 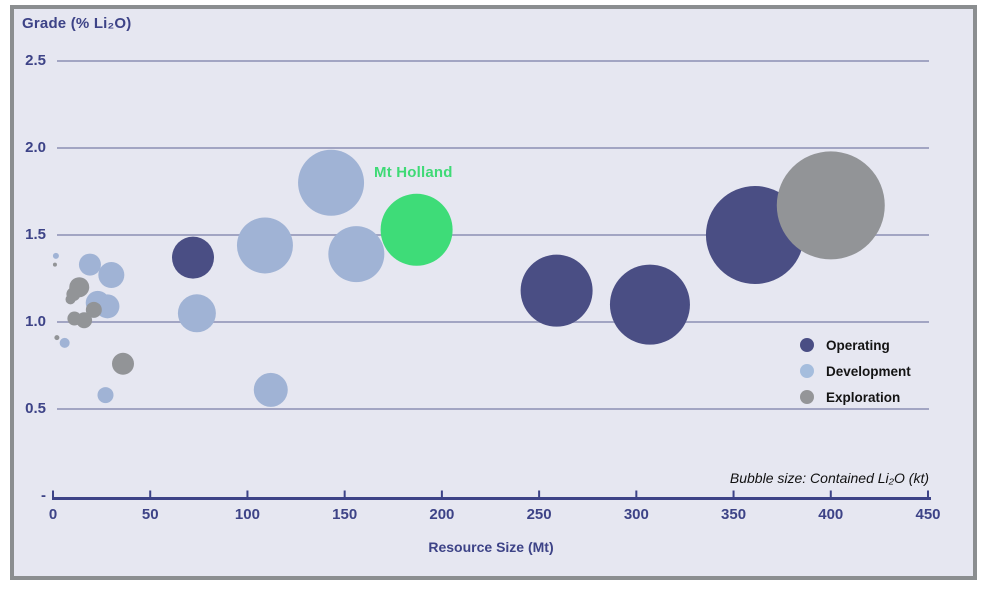 What do you see at coordinates (35, 147) in the screenshot?
I see `y-tick-label: 2.0` at bounding box center [35, 147].